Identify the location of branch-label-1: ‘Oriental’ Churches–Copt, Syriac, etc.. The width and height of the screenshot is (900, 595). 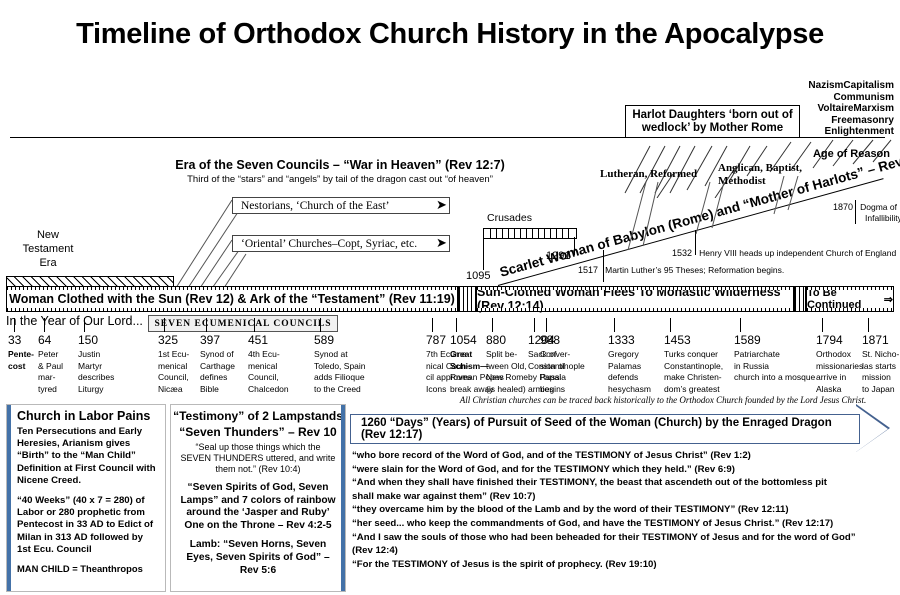
(329, 243).